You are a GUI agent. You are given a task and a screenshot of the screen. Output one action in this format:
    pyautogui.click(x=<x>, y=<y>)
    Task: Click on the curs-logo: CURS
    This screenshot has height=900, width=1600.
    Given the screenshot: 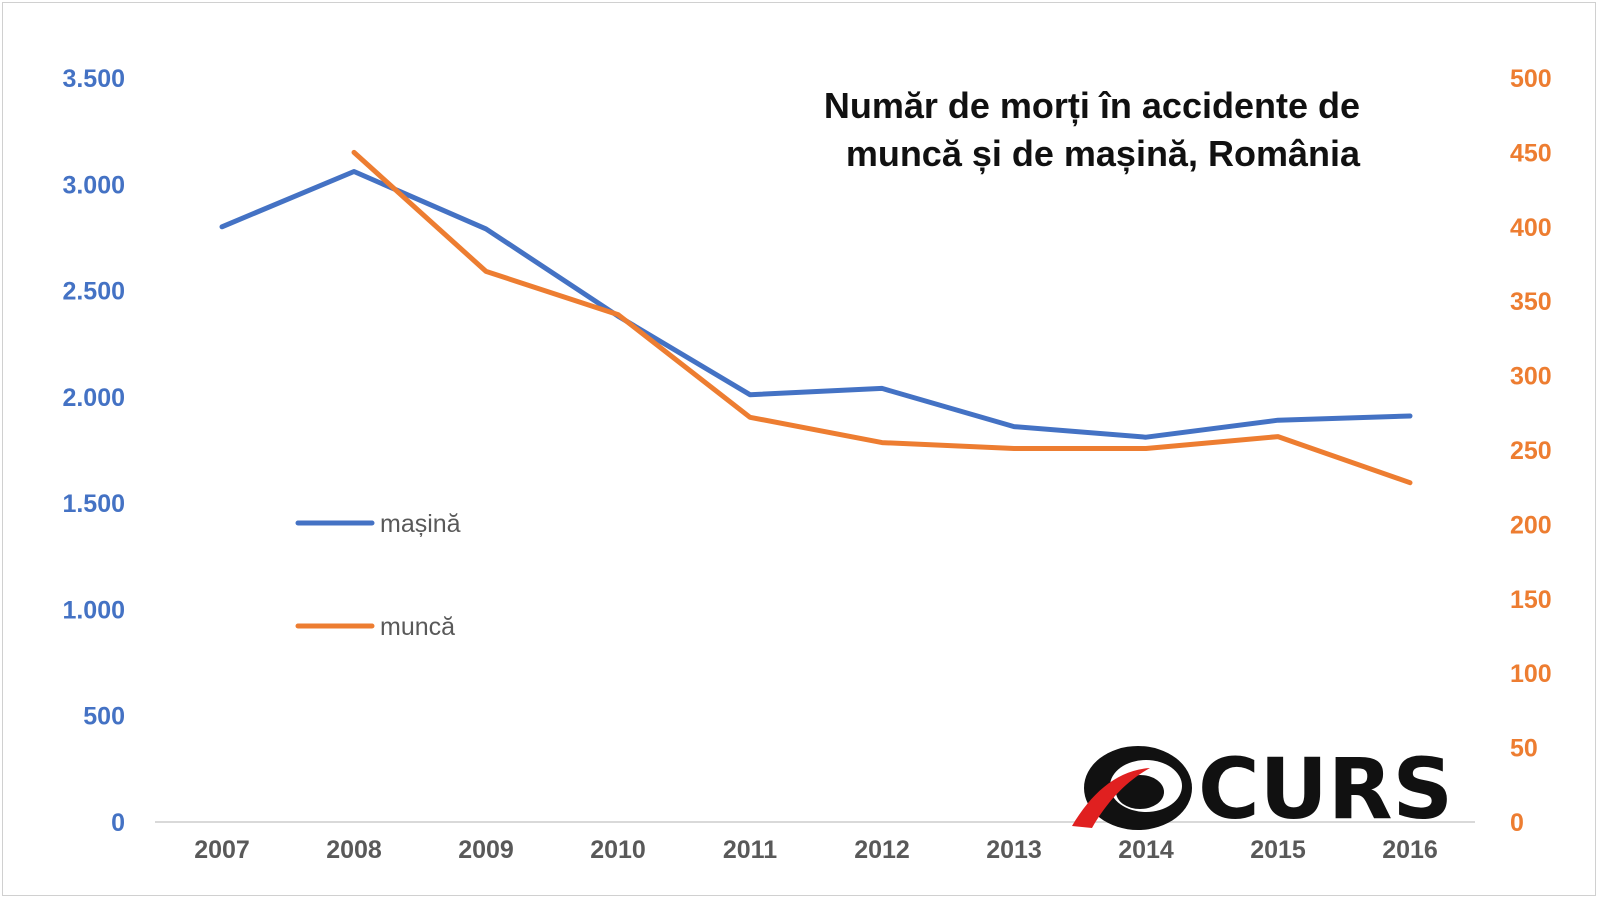 What is the action you would take?
    pyautogui.click(x=1262, y=789)
    